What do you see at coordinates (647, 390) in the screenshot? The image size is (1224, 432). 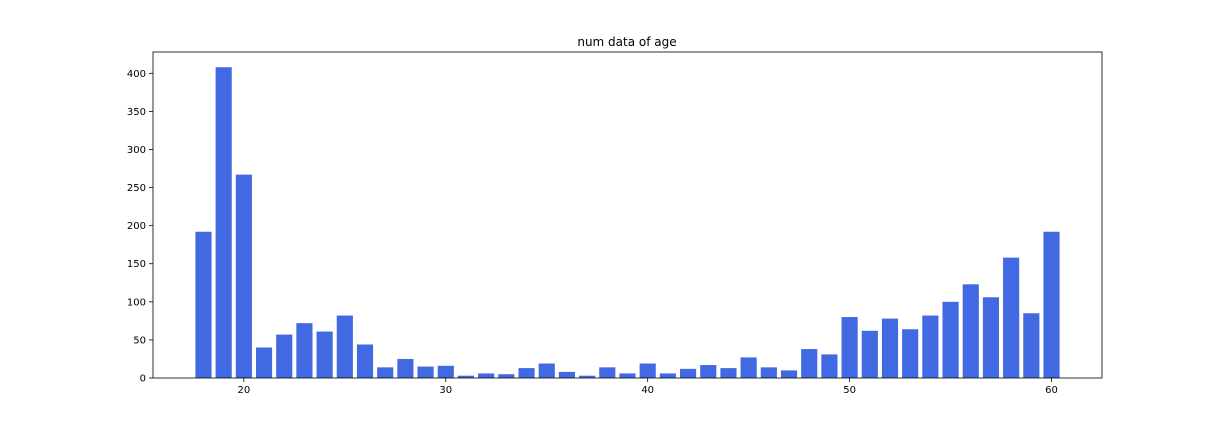 I see `x-tick-label: 40` at bounding box center [647, 390].